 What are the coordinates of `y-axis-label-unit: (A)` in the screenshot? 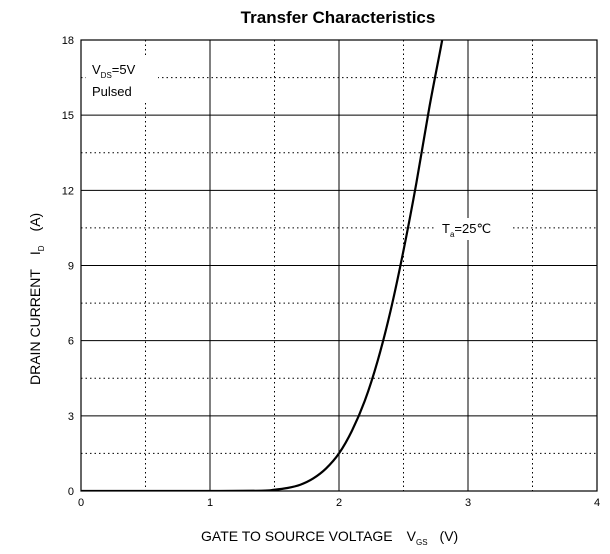 It's located at (35, 222).